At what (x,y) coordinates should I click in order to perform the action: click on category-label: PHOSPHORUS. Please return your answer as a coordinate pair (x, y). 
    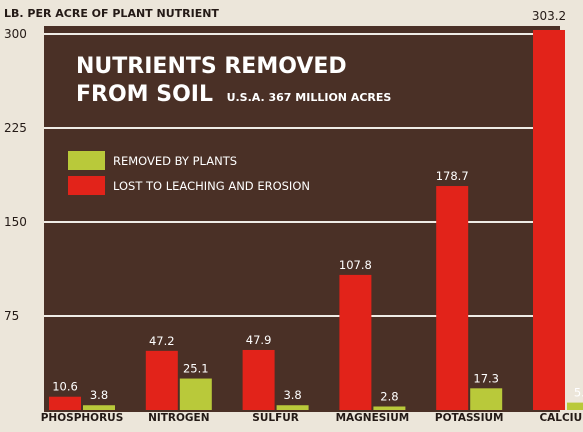
    Looking at the image, I should click on (82, 418).